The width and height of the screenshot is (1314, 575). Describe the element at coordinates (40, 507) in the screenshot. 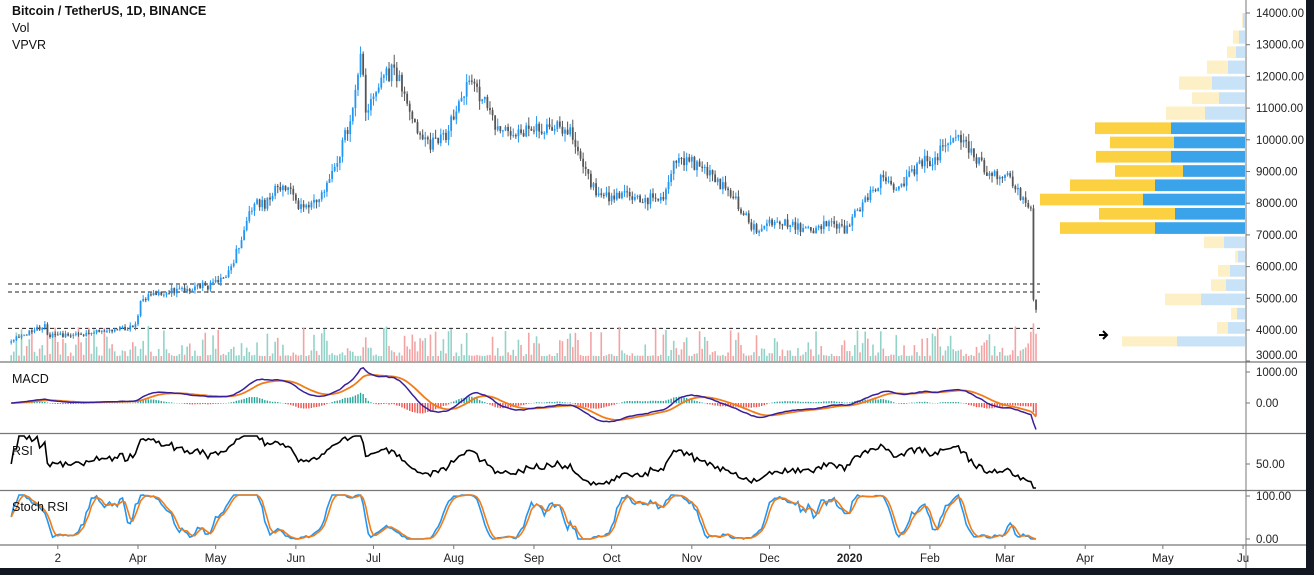

I see `stoch-rsi-label: Stoch RSI` at that location.